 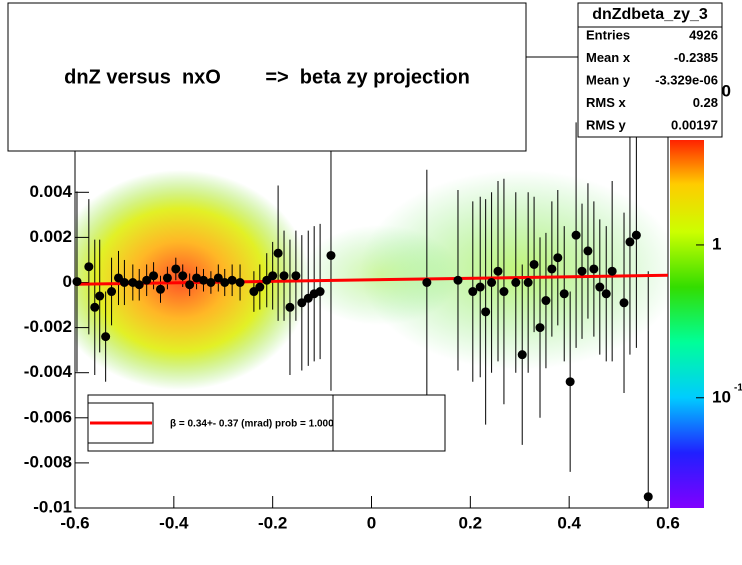 I want to click on legend-text: β = 0.34+- 0.37 (mrad) prob = 1.000, so click(x=252, y=424).